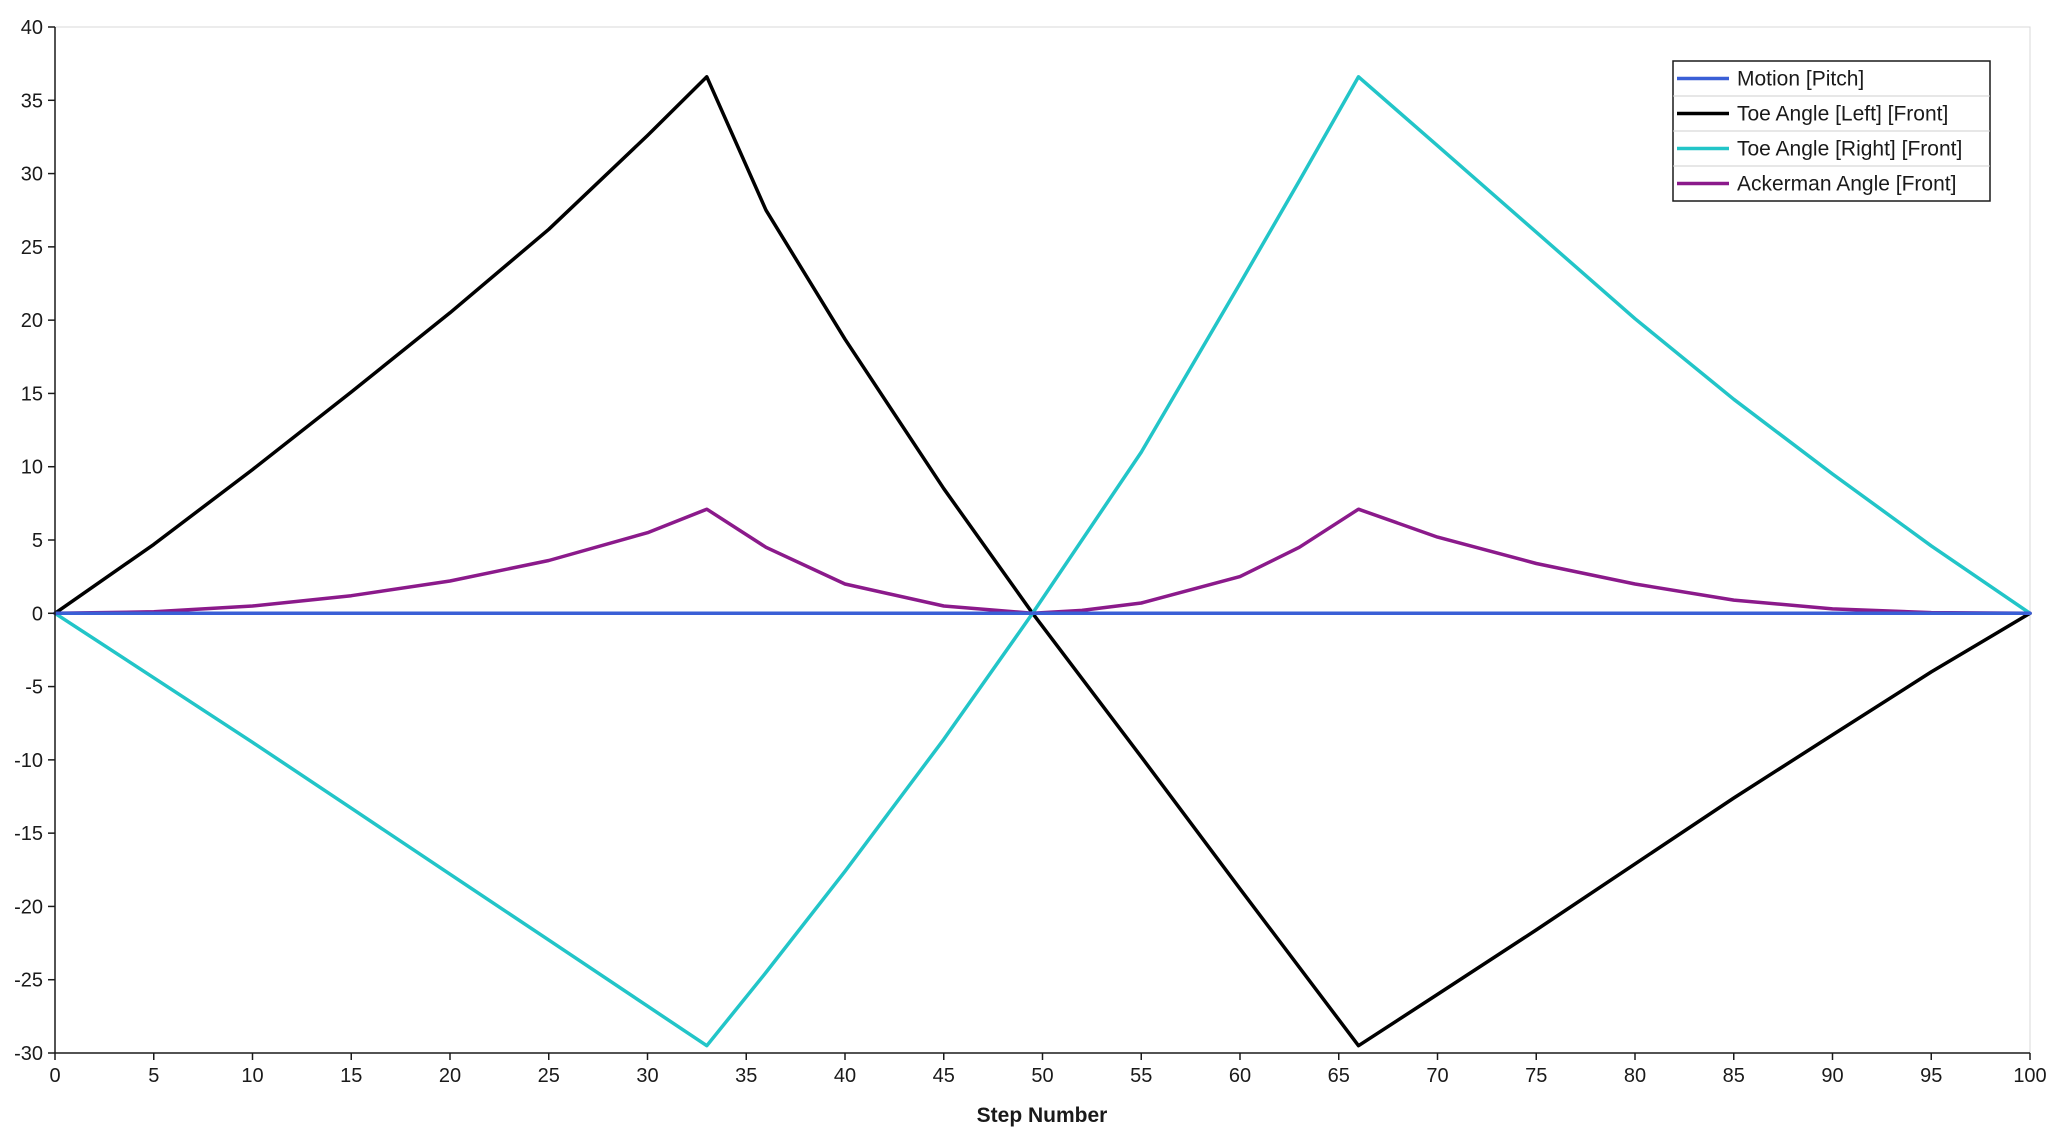 Image resolution: width=2048 pixels, height=1129 pixels. I want to click on x-tick-label: 95, so click(1931, 1076).